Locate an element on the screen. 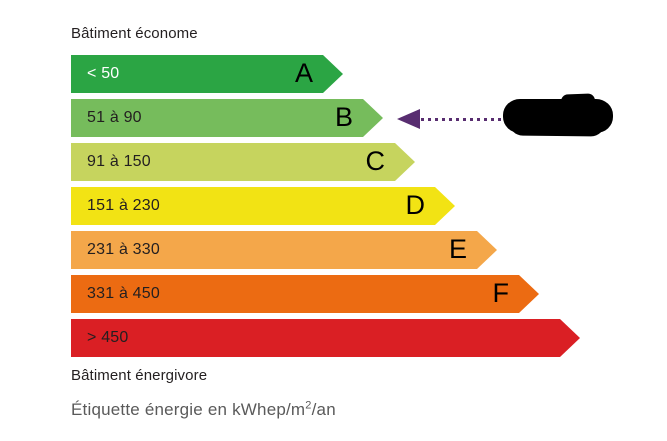 This screenshot has width=667, height=441. energy-class-bar-g: > 450 is located at coordinates (325, 338).